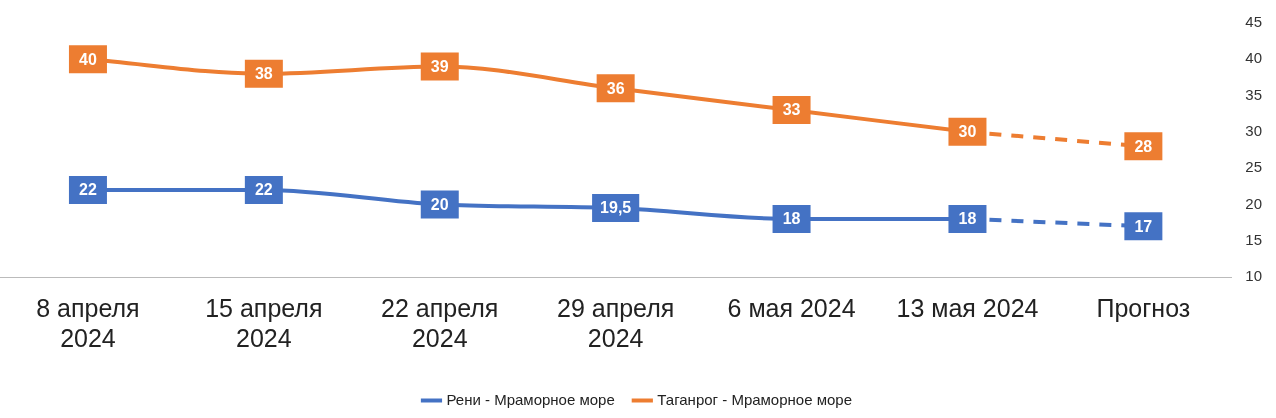 The height and width of the screenshot is (418, 1276). I want to click on y-tick-label: 25, so click(1253, 167).